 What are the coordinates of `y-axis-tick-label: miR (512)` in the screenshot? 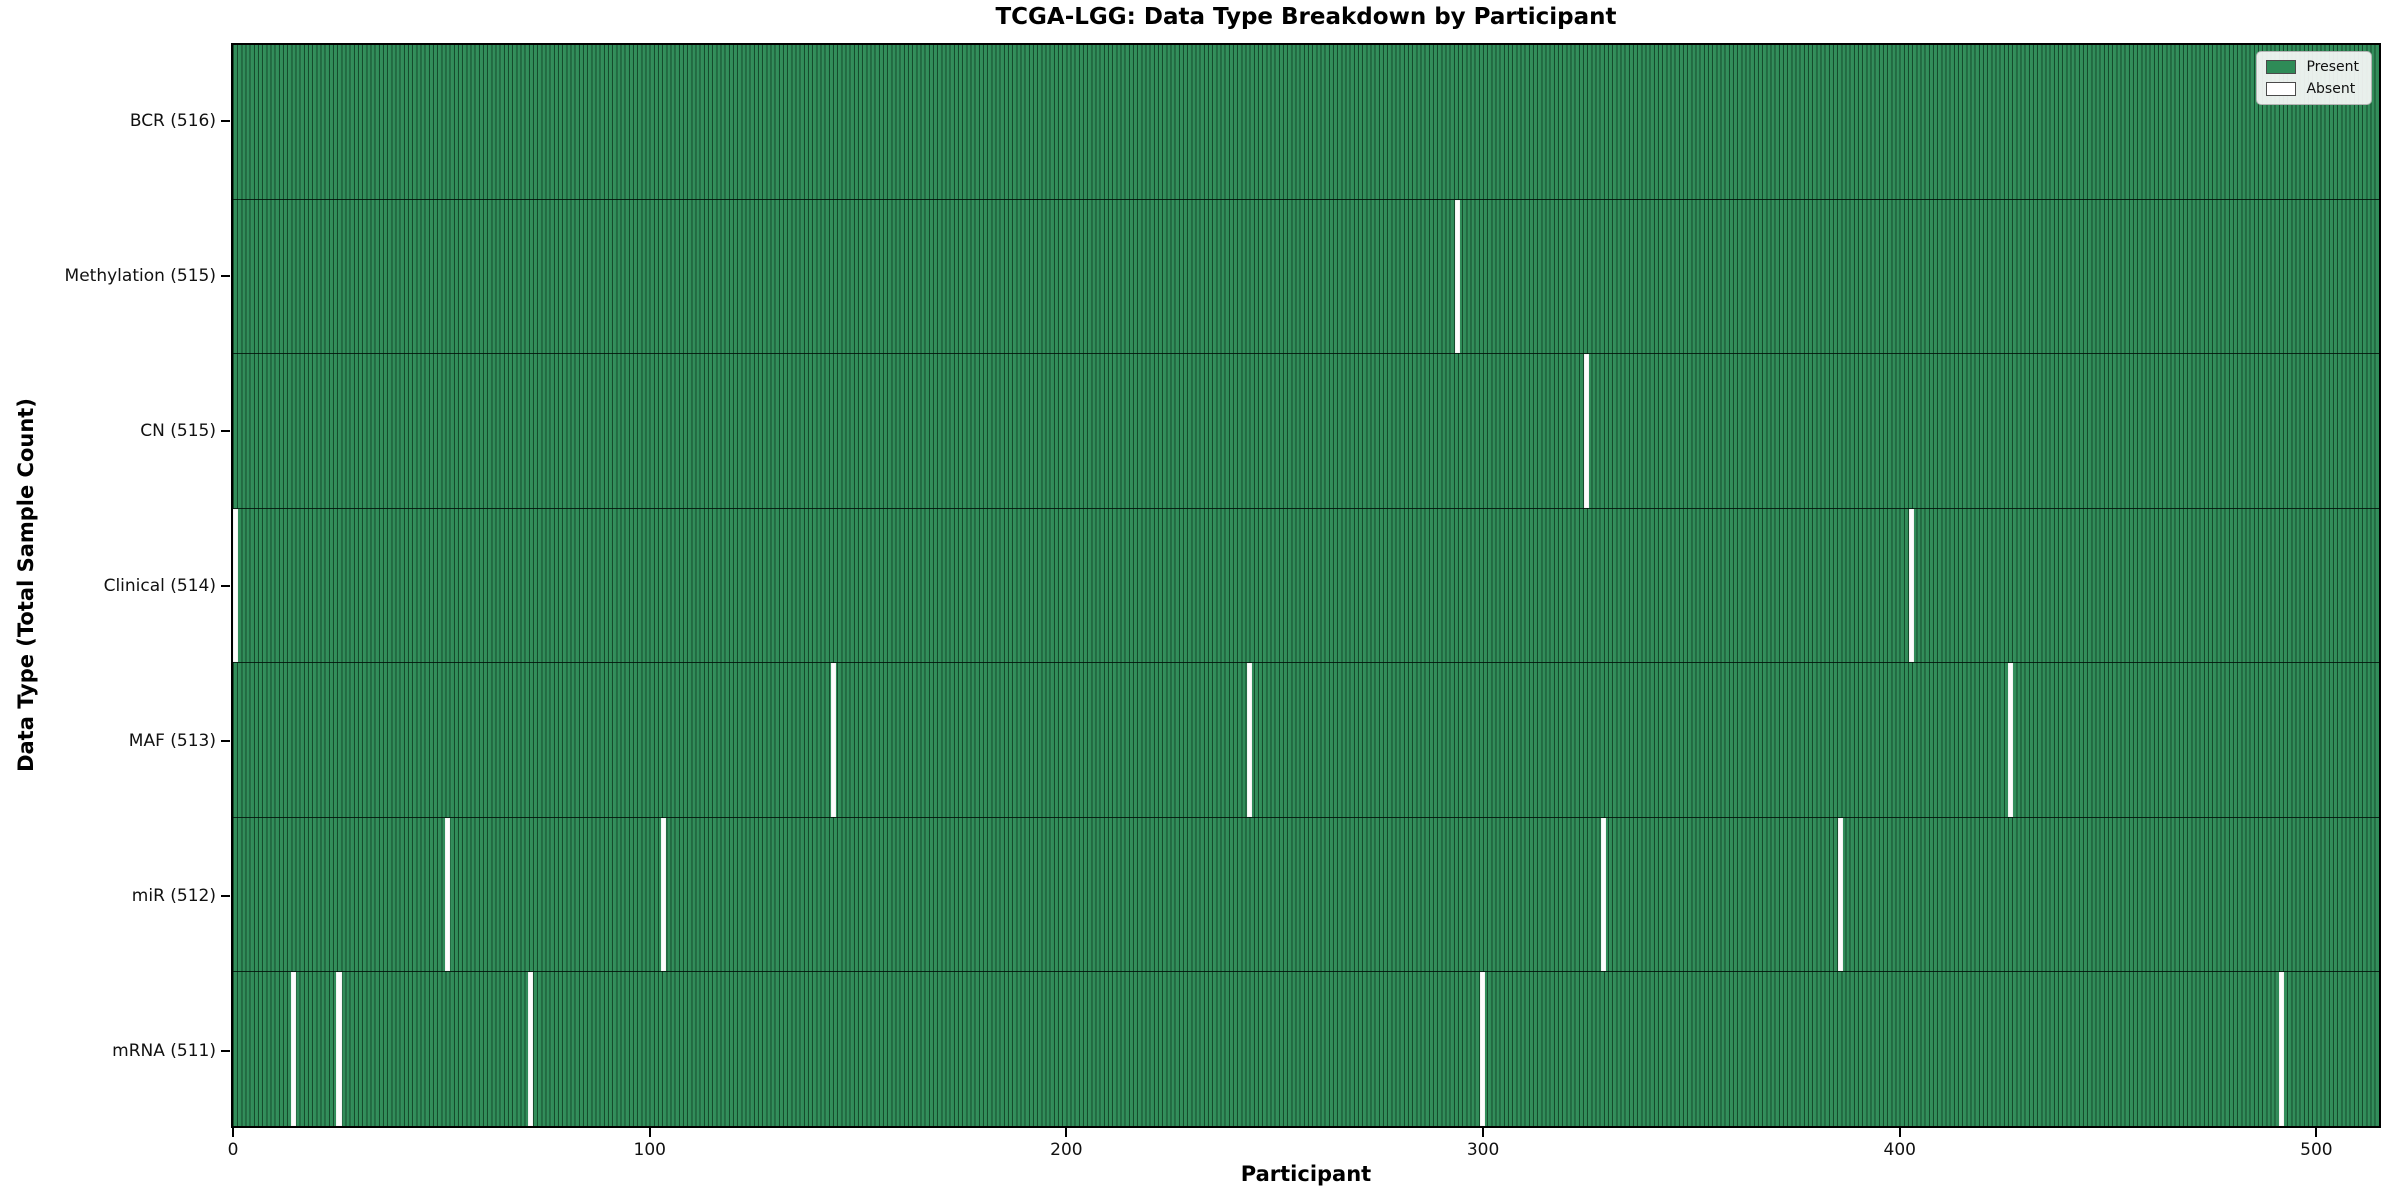 It's located at (173, 895).